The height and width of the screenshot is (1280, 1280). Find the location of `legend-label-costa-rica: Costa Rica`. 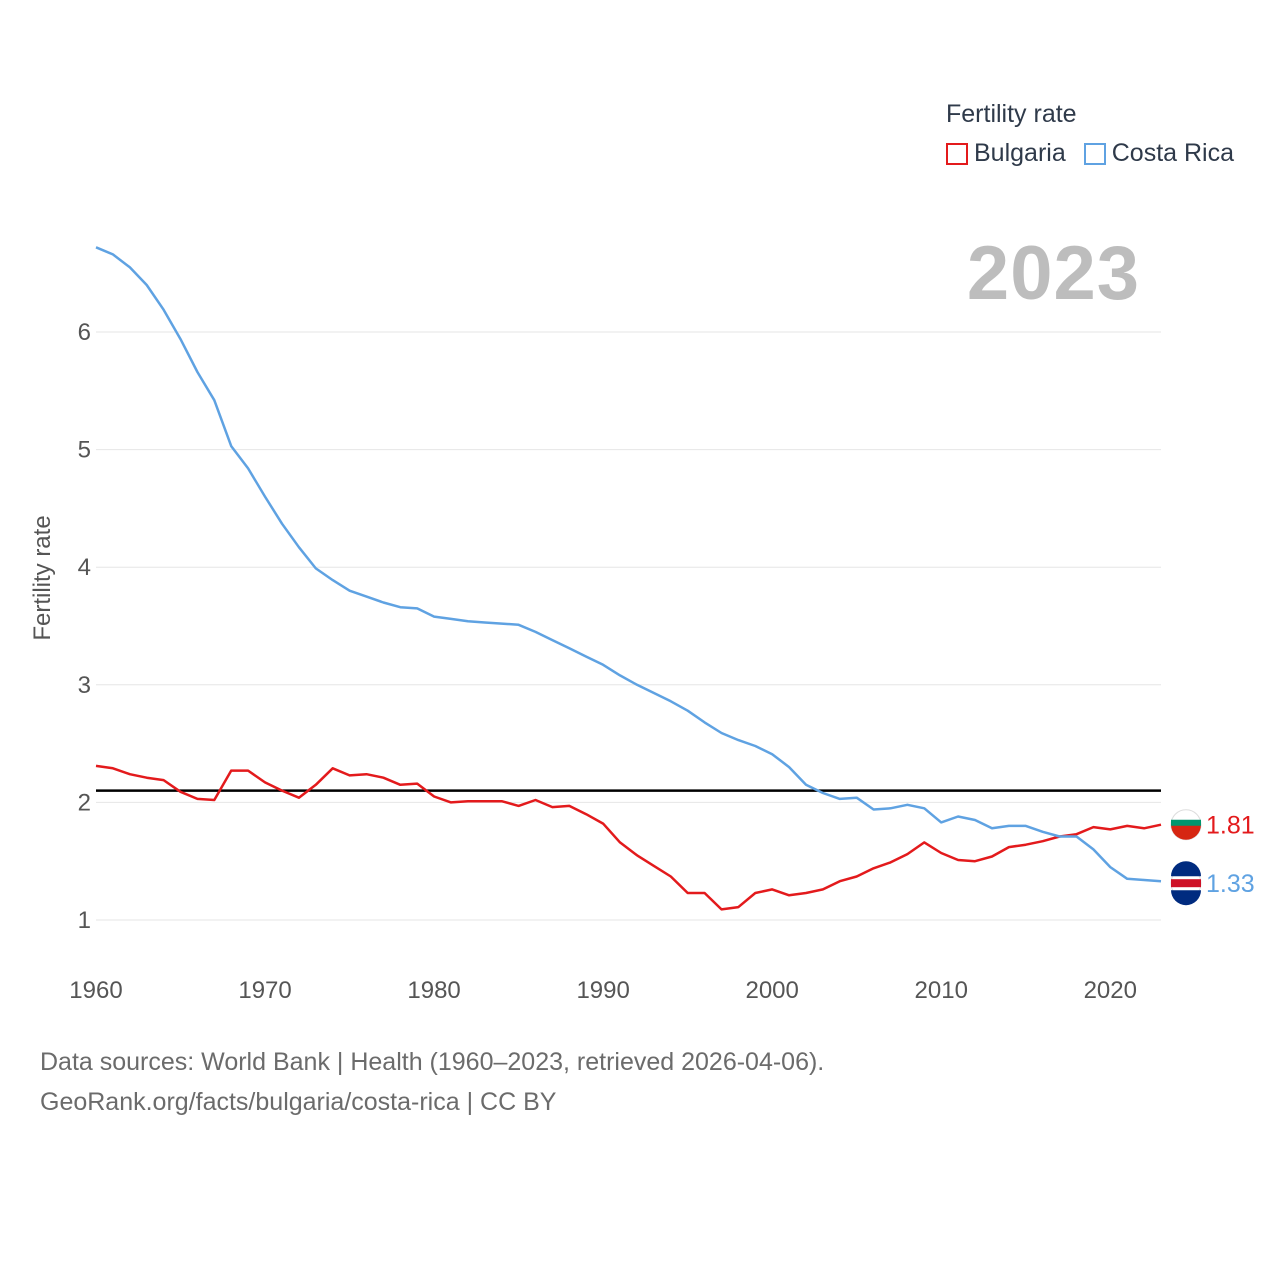

legend-label-costa-rica: Costa Rica is located at coordinates (1172, 153).